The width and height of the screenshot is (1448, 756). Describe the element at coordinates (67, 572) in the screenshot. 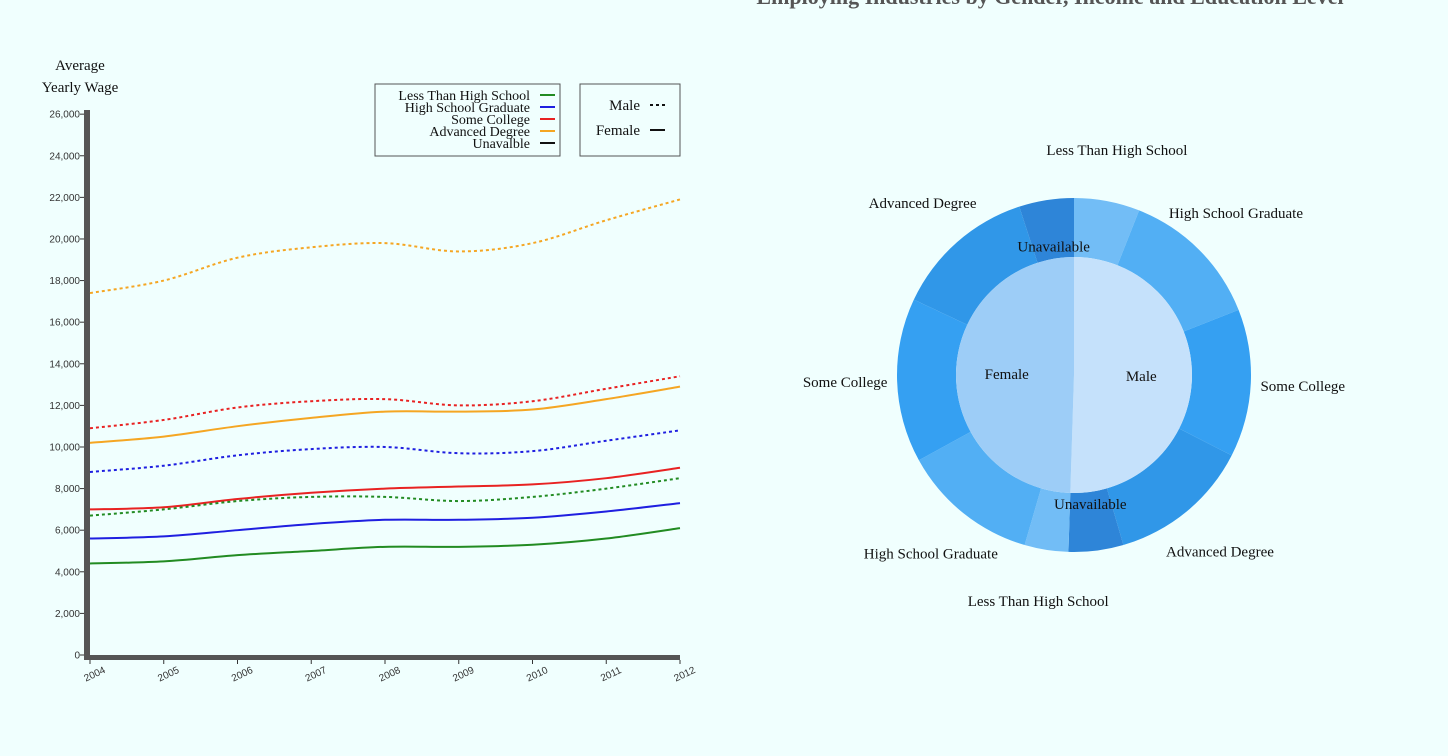

I see `y-tick-label: 4,000` at that location.